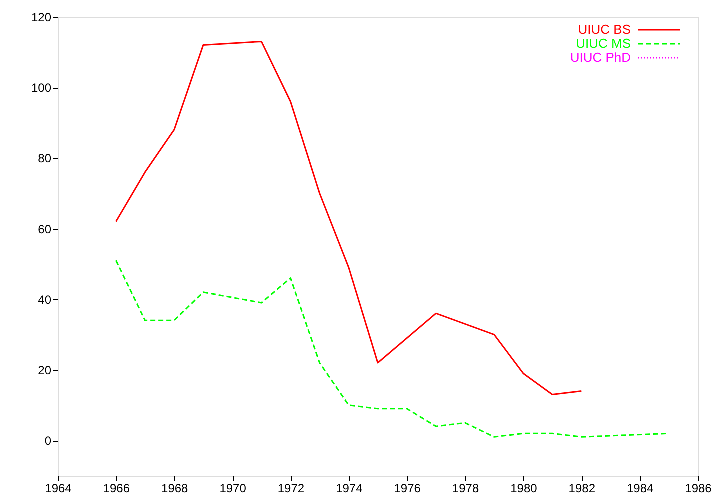 The image size is (720, 504). What do you see at coordinates (233, 489) in the screenshot?
I see `x-tick-label: 1970` at bounding box center [233, 489].